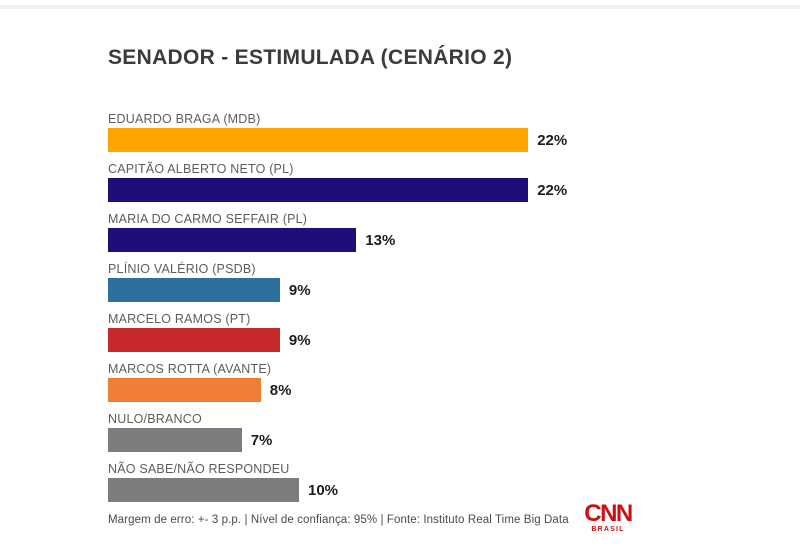 This screenshot has height=546, width=800. What do you see at coordinates (155, 419) in the screenshot?
I see `candidate-label: NULO/BRANCO` at bounding box center [155, 419].